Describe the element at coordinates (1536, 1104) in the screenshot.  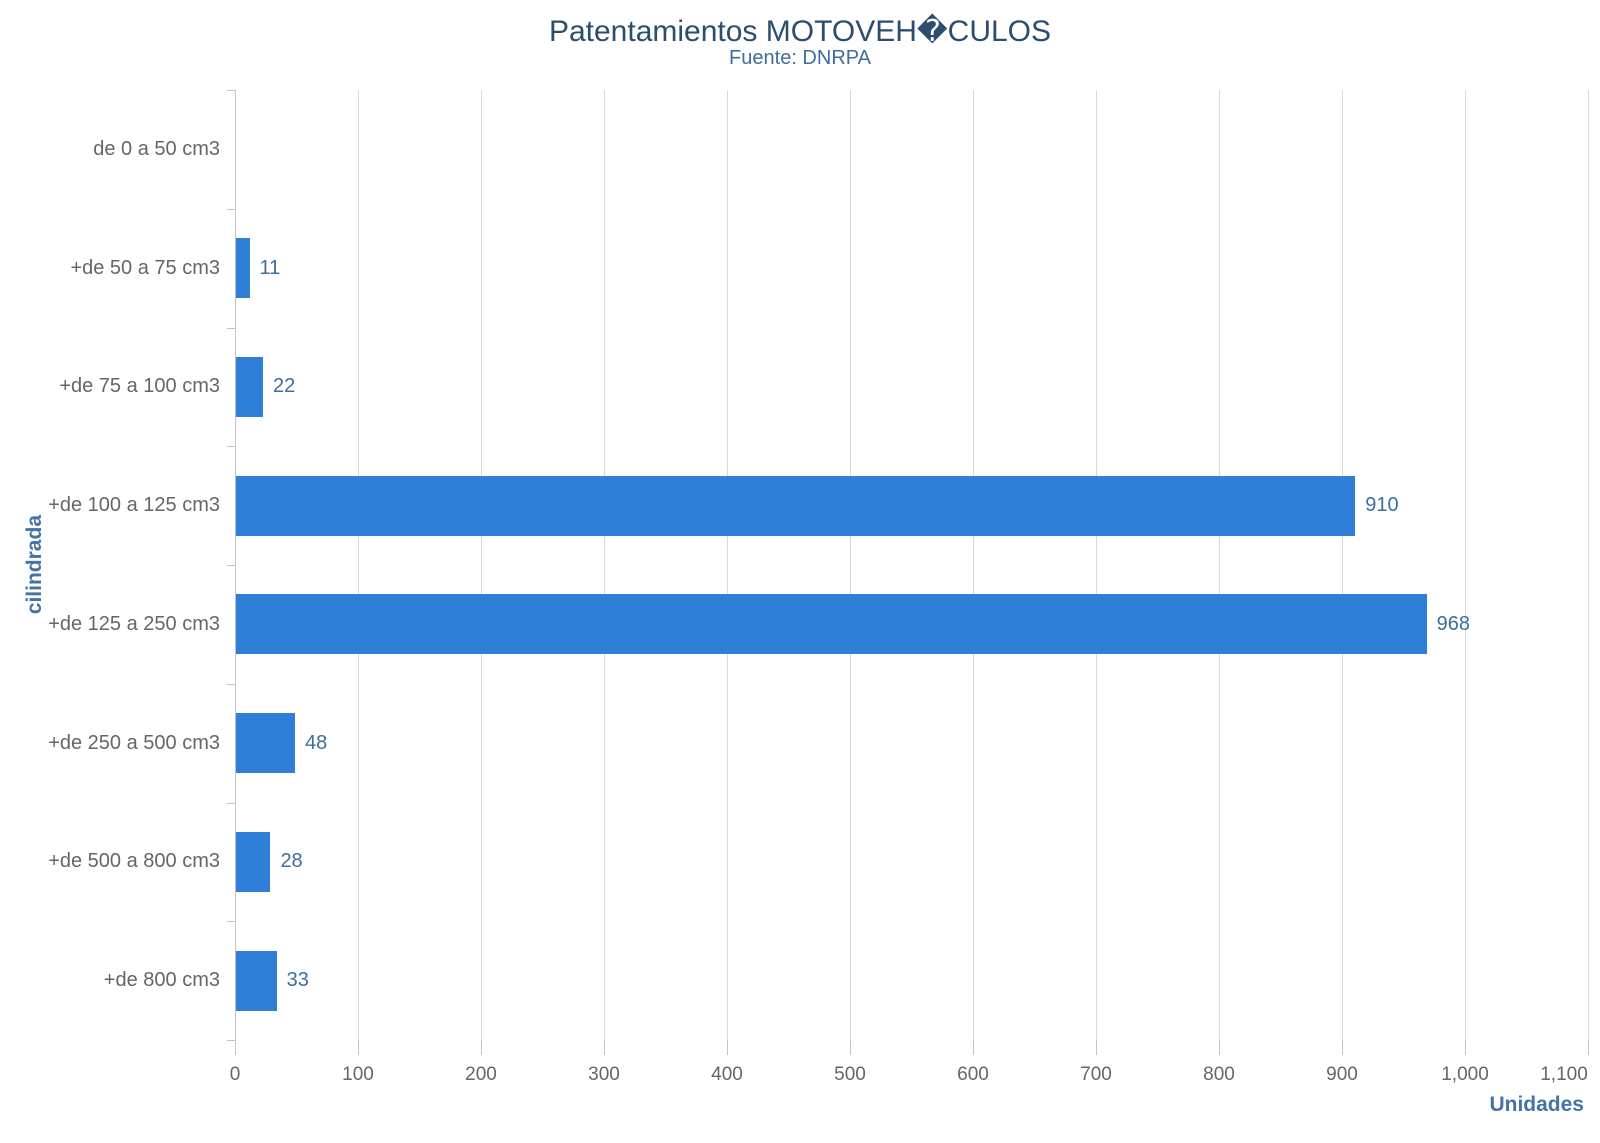
I see `x-axis-title: Unidades` at that location.